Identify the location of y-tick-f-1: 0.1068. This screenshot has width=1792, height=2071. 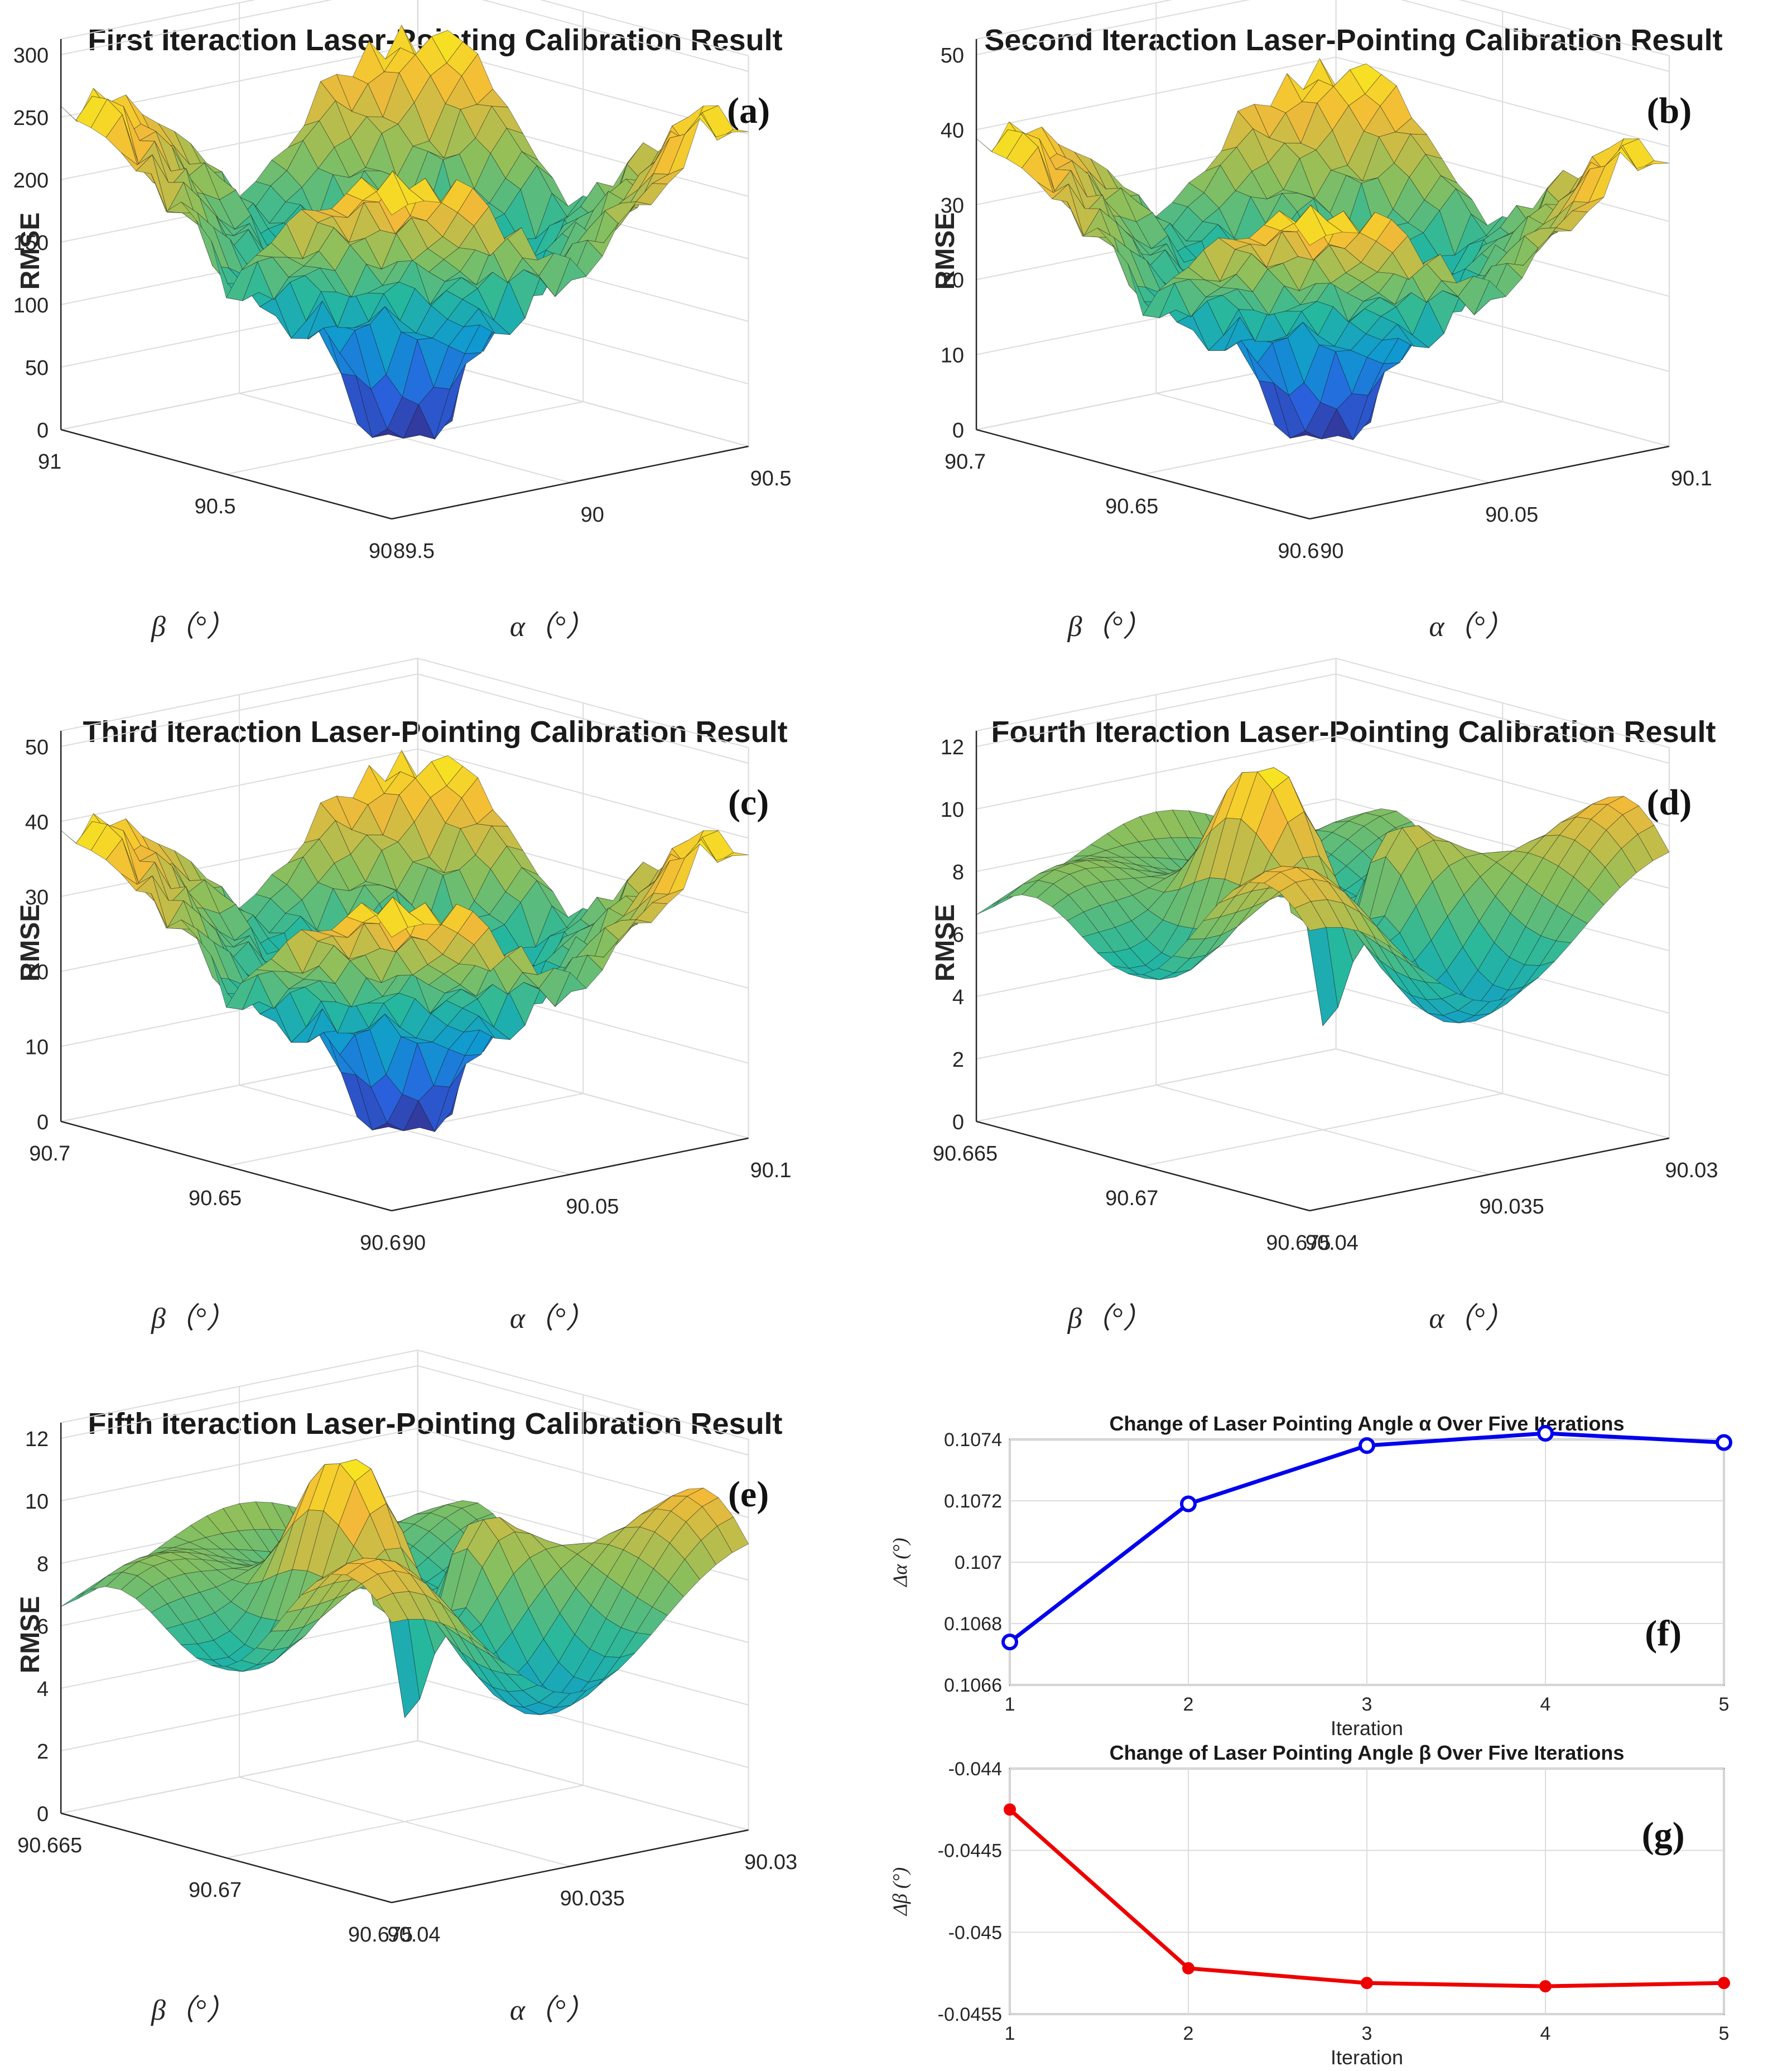
(973, 1624).